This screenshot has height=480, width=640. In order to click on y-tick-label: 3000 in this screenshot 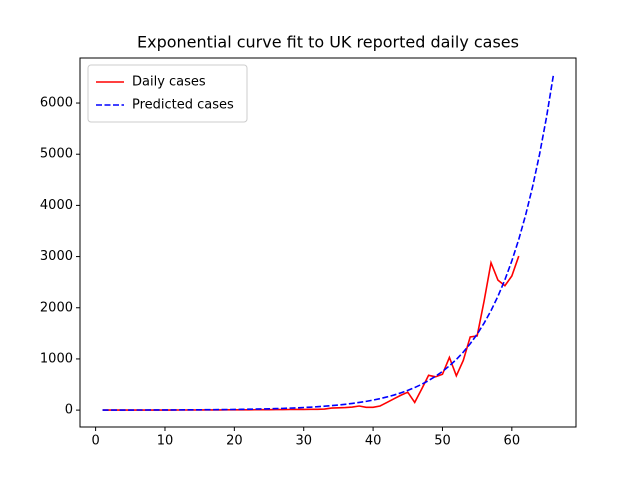, I will do `click(56, 256)`.